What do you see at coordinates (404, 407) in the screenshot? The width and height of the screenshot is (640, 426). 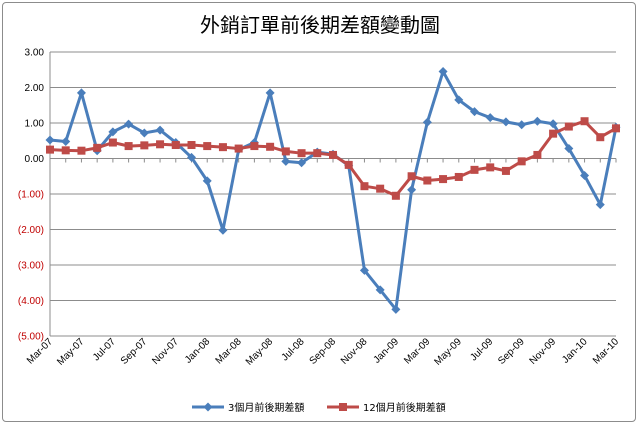 I see `legend-label: 12個月前後期差額` at bounding box center [404, 407].